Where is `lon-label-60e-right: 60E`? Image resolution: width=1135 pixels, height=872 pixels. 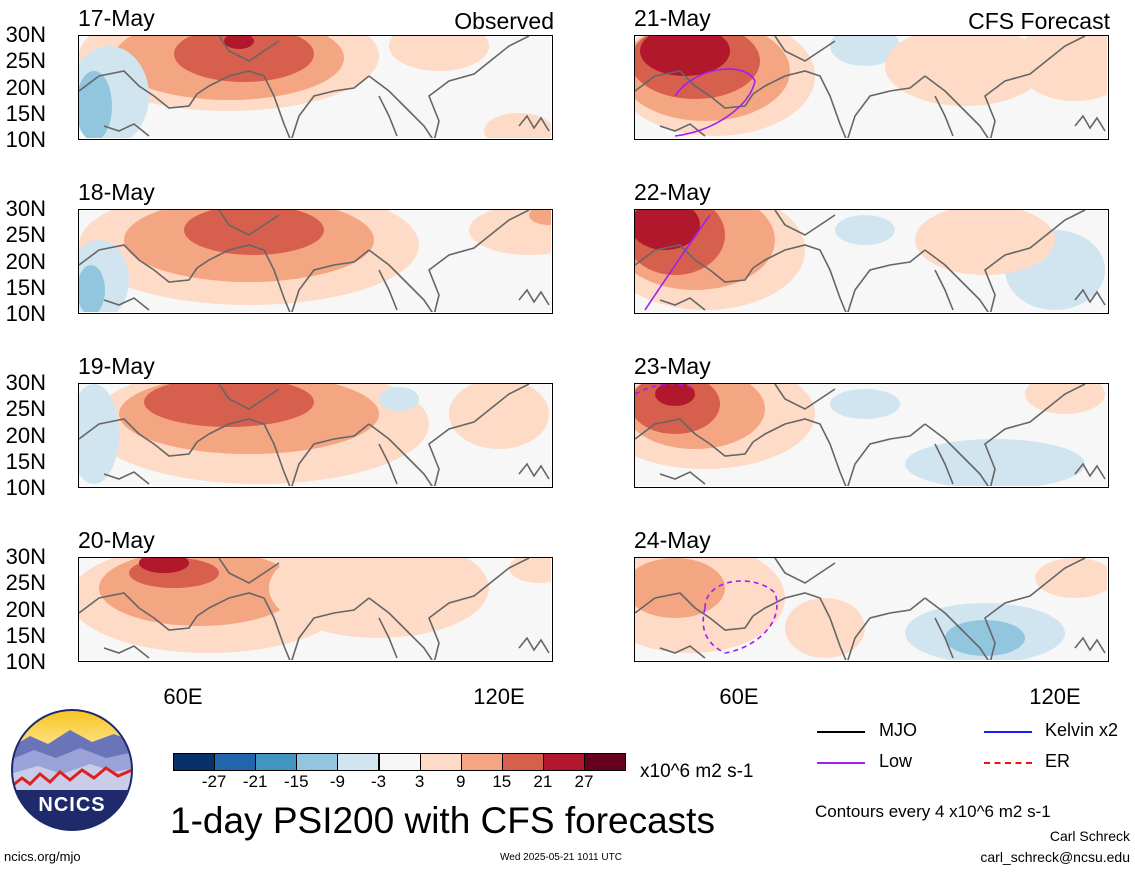
lon-label-60e-right: 60E is located at coordinates (739, 696).